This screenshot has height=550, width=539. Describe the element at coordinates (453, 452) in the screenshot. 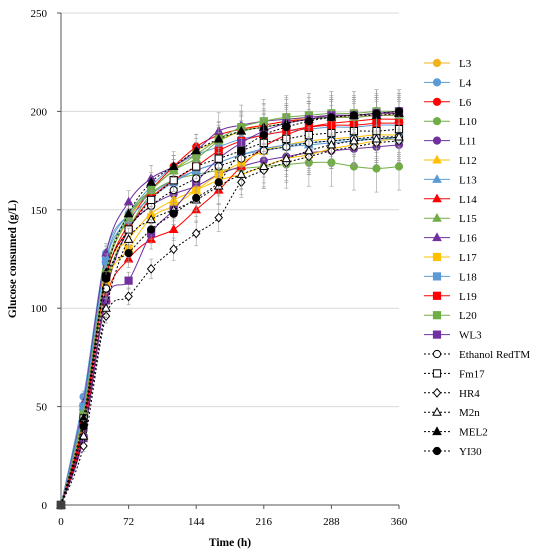

I see `legend-item: YI30` at that location.